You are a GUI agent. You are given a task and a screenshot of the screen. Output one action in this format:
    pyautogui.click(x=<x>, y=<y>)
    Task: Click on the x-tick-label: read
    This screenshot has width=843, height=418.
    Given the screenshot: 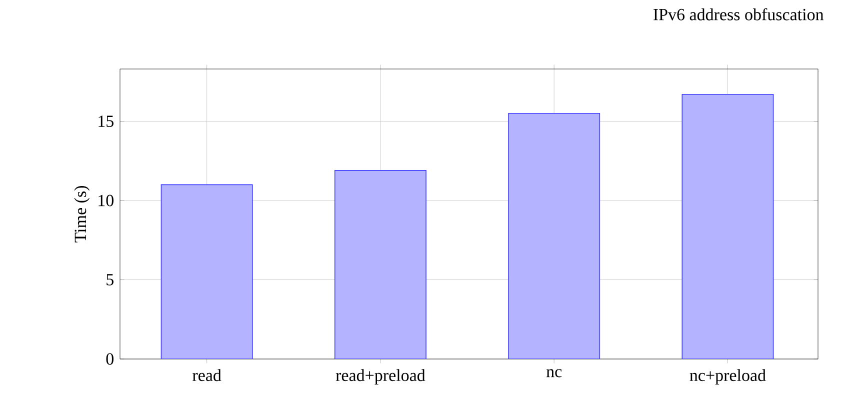 What is the action you would take?
    pyautogui.click(x=207, y=375)
    